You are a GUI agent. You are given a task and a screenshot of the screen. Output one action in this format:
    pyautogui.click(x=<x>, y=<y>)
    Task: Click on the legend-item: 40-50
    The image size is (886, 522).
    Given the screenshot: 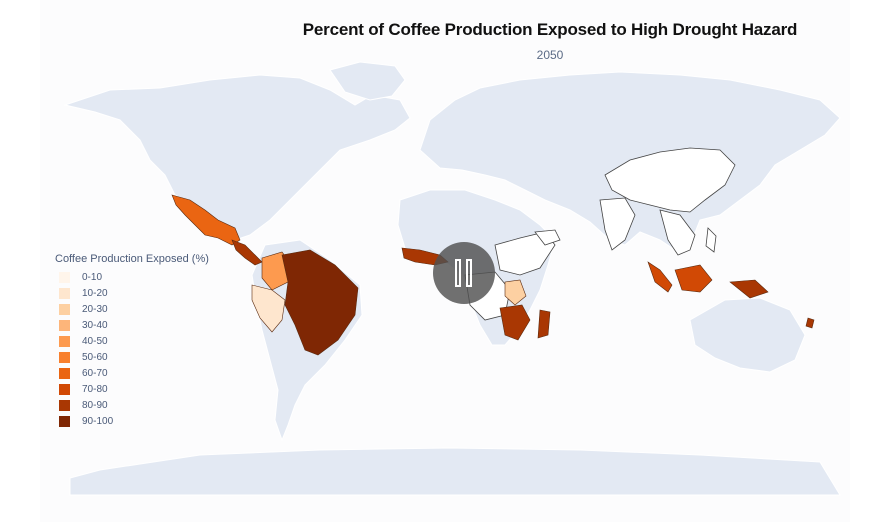 What is the action you would take?
    pyautogui.click(x=134, y=341)
    